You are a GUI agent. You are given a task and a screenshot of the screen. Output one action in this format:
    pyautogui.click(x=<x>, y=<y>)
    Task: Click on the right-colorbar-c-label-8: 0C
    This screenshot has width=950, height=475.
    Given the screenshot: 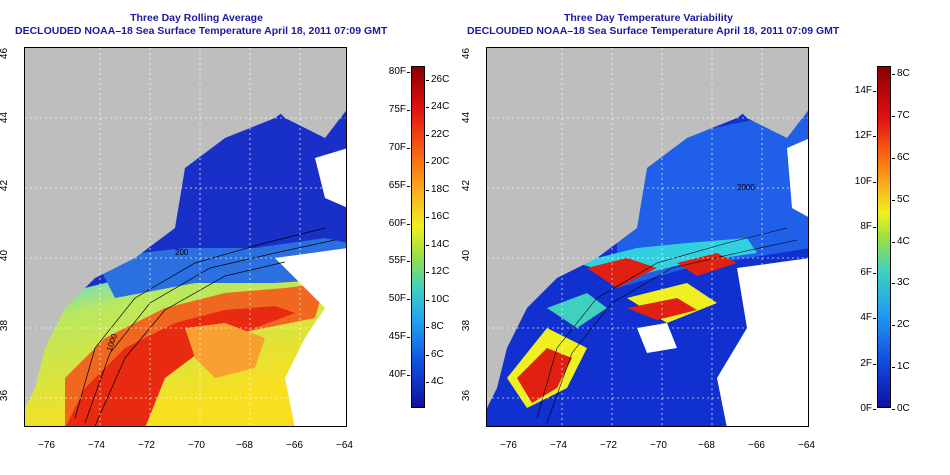 What is the action you would take?
    pyautogui.click(x=903, y=408)
    